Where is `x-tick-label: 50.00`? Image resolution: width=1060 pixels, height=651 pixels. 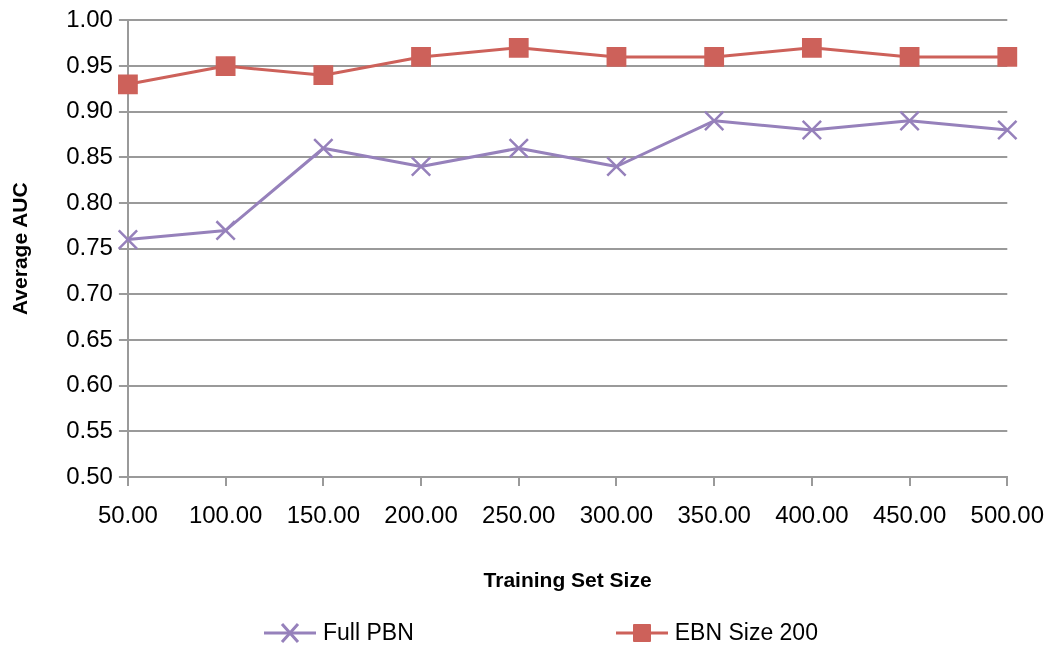
x-tick-label: 50.00 is located at coordinates (127, 515).